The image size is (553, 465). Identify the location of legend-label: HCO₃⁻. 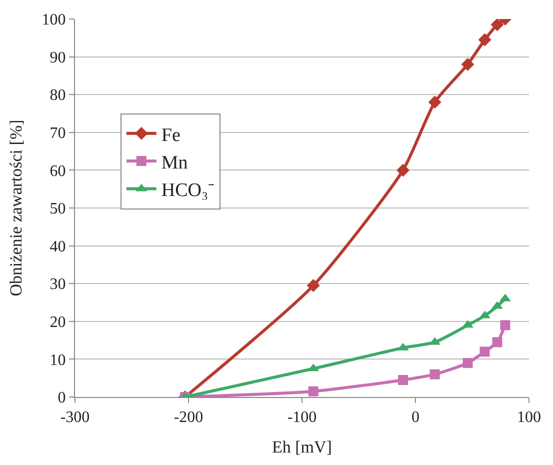
(187, 191).